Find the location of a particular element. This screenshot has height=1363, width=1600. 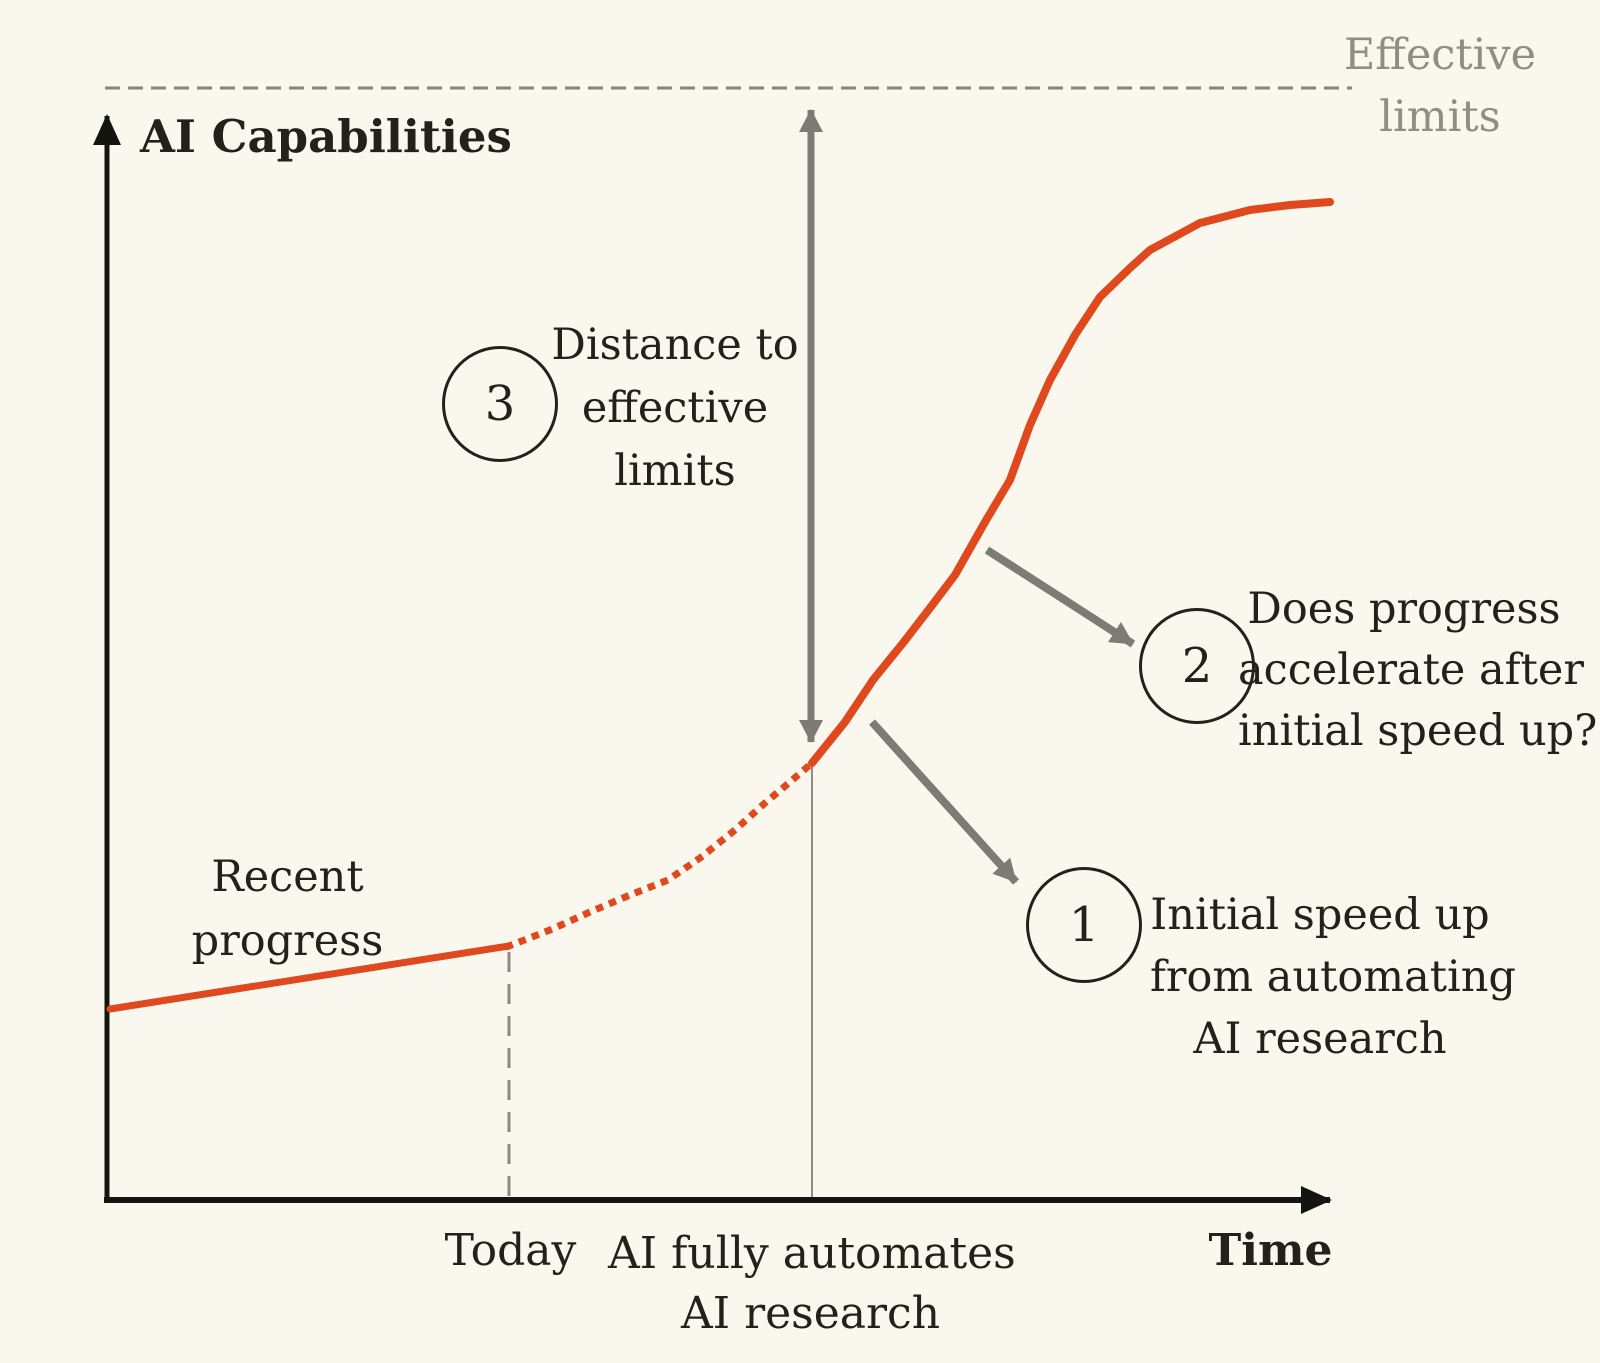

recent-progress-label-line2: progress is located at coordinates (287, 941).